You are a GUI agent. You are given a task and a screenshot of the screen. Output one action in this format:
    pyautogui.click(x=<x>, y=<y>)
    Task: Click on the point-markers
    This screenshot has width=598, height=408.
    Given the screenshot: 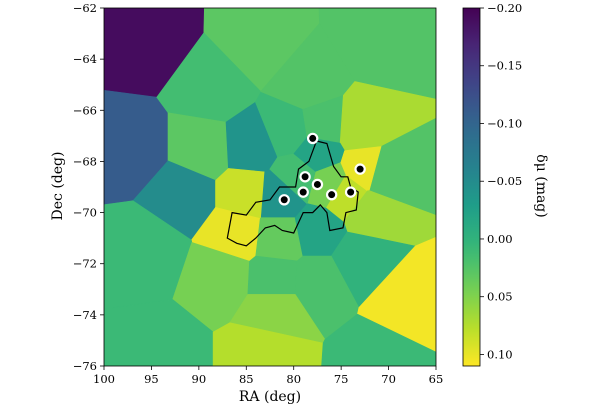 What is the action you would take?
    pyautogui.click(x=322, y=169)
    